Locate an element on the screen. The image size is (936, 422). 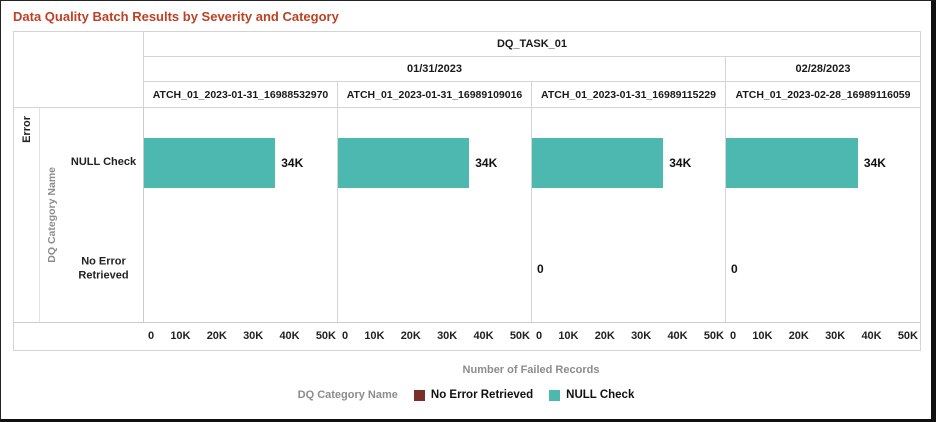
legend-items: No Error Retrieved NULL Check is located at coordinates (523, 395).